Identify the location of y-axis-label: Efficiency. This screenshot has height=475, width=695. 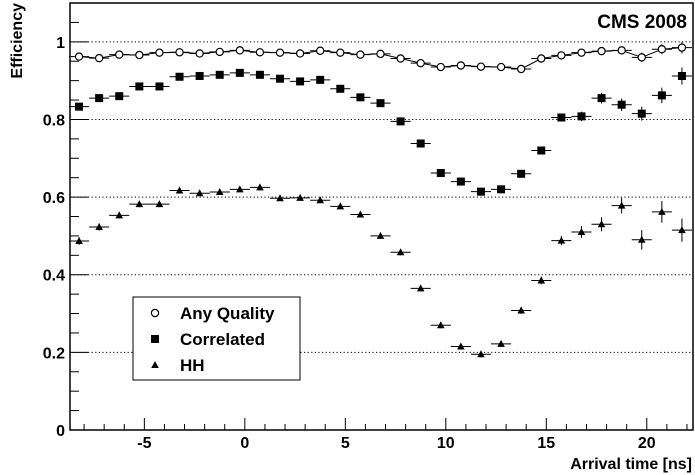
(17, 41).